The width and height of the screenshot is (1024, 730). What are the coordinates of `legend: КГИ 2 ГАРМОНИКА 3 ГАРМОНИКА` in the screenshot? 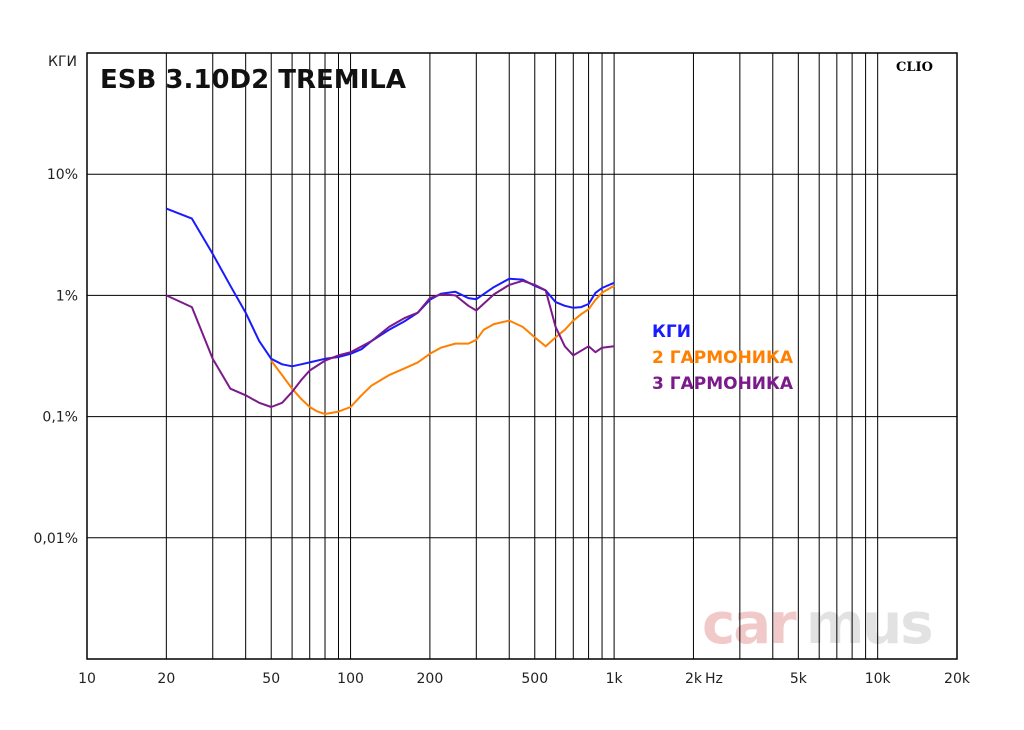 It's located at (723, 358).